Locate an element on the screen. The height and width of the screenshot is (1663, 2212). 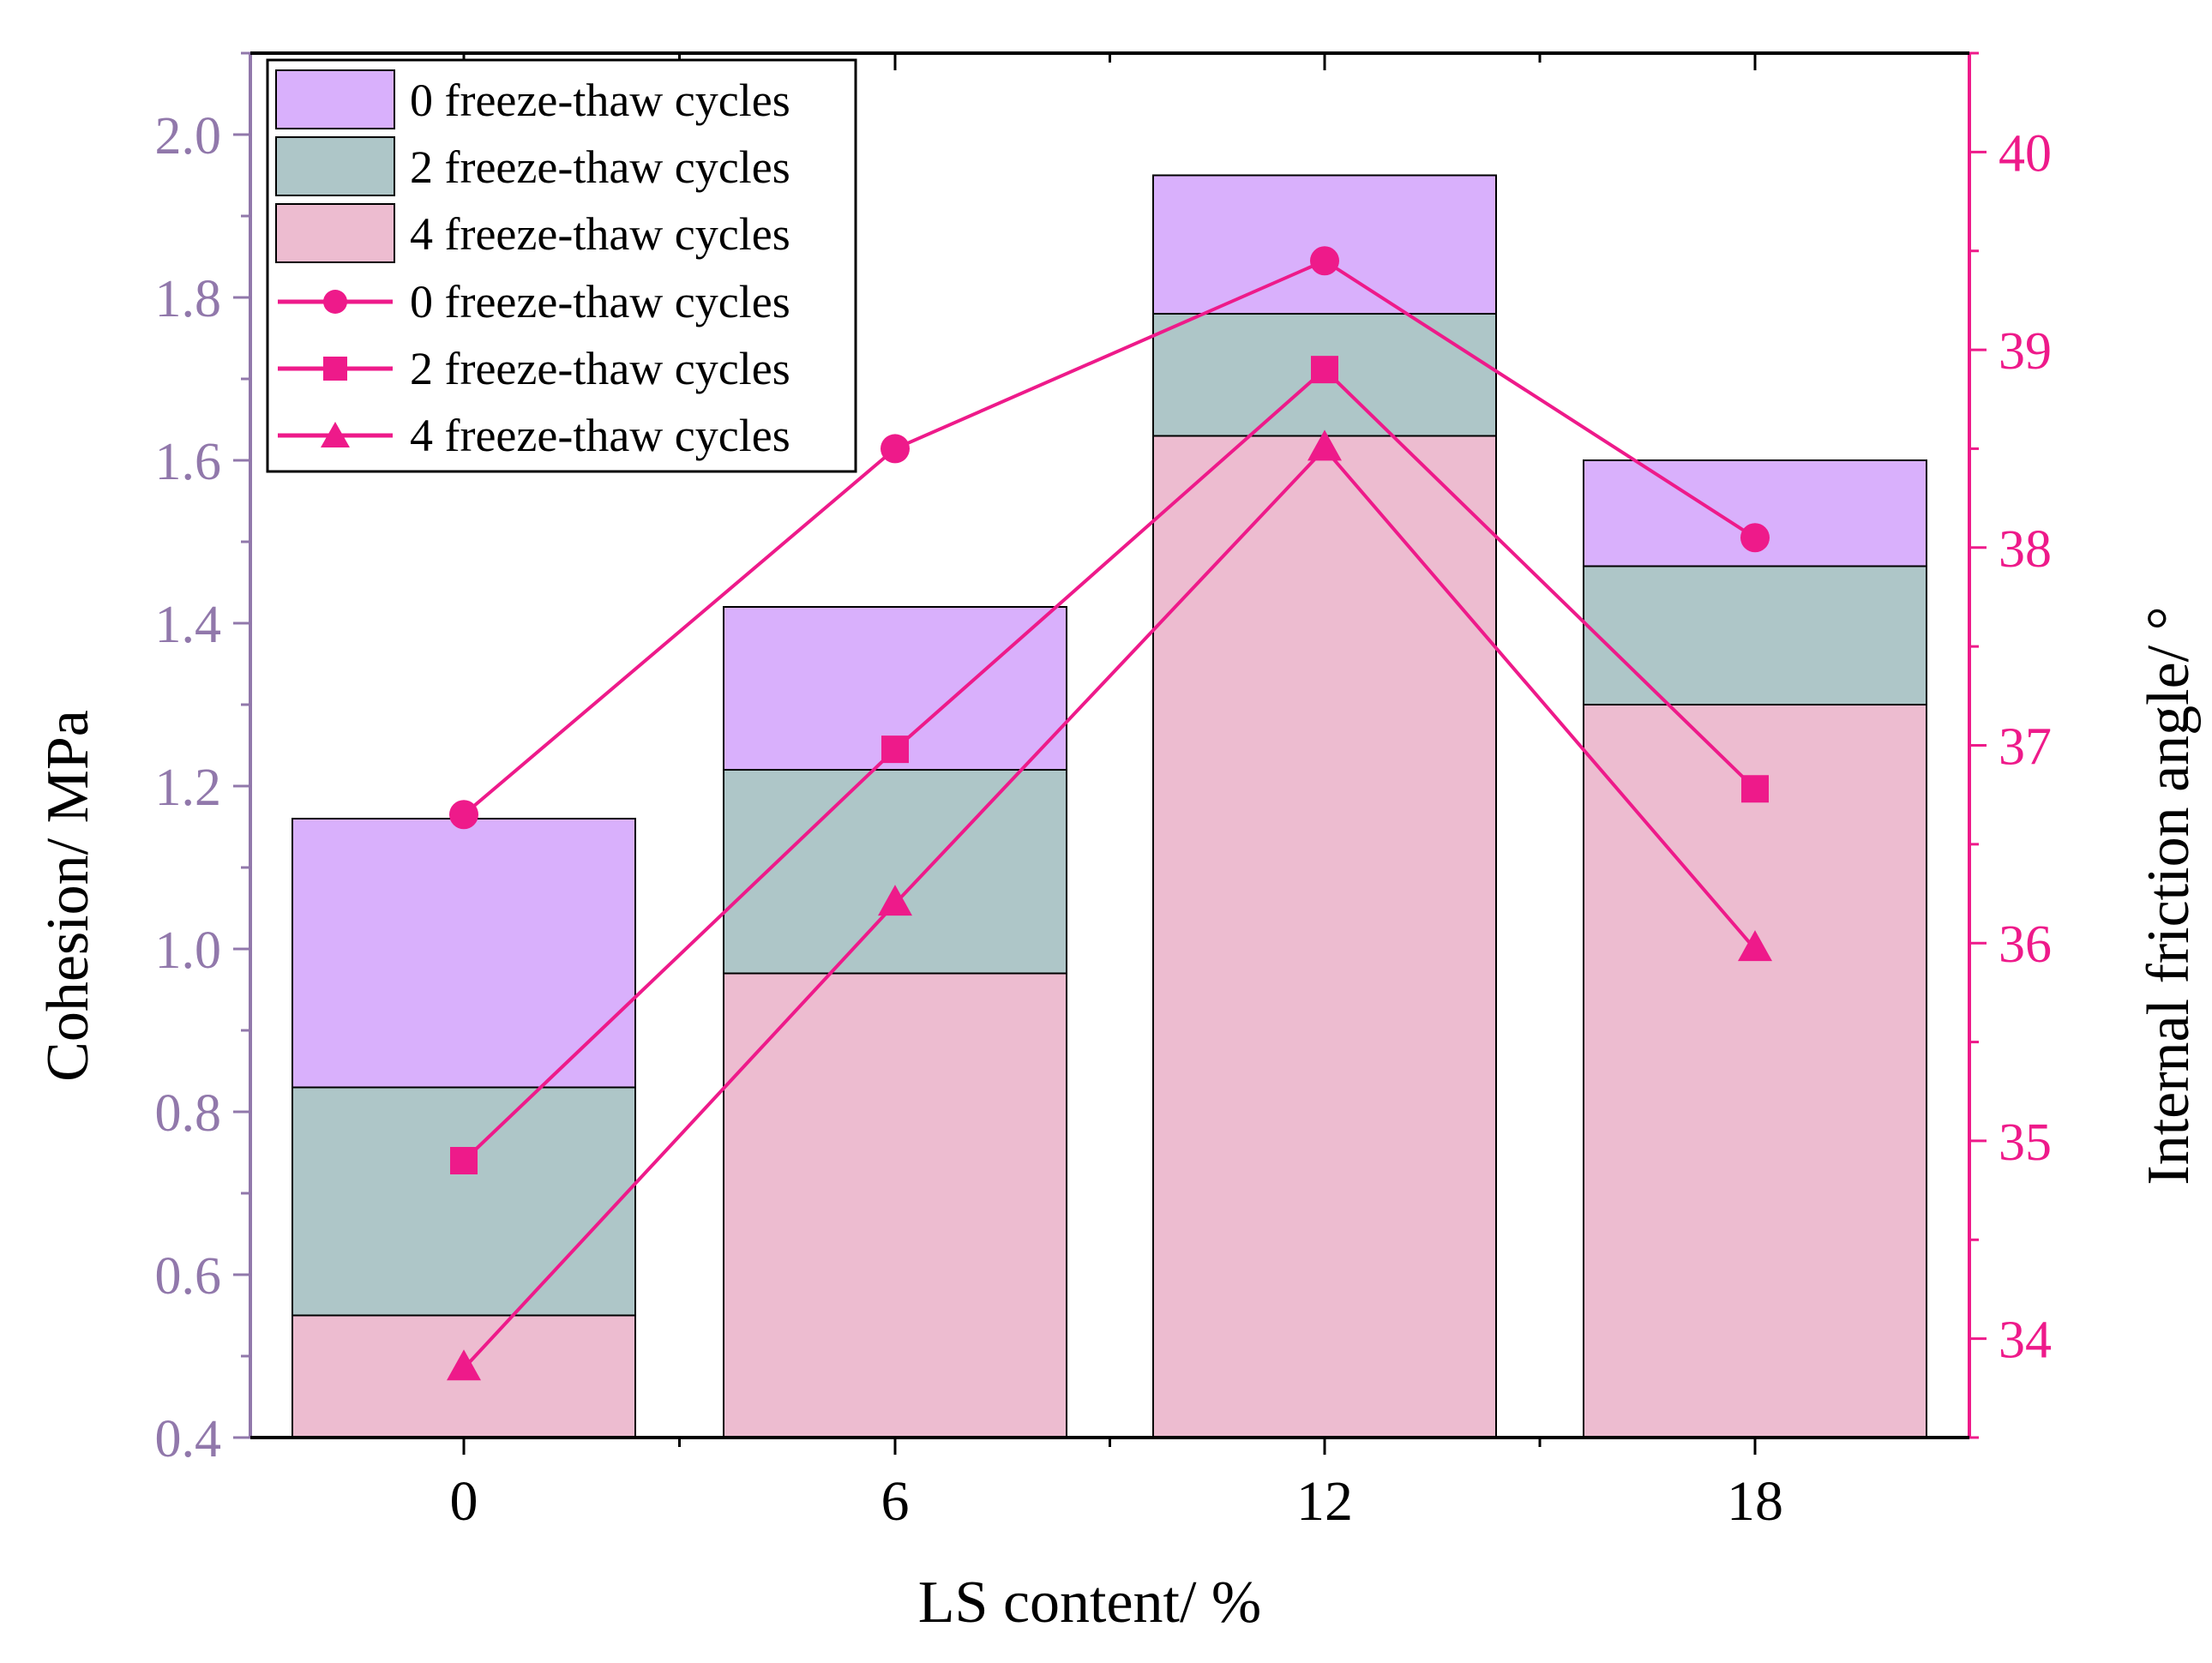
y-axis-title: Cohesion/ MPa is located at coordinates (68, 896).